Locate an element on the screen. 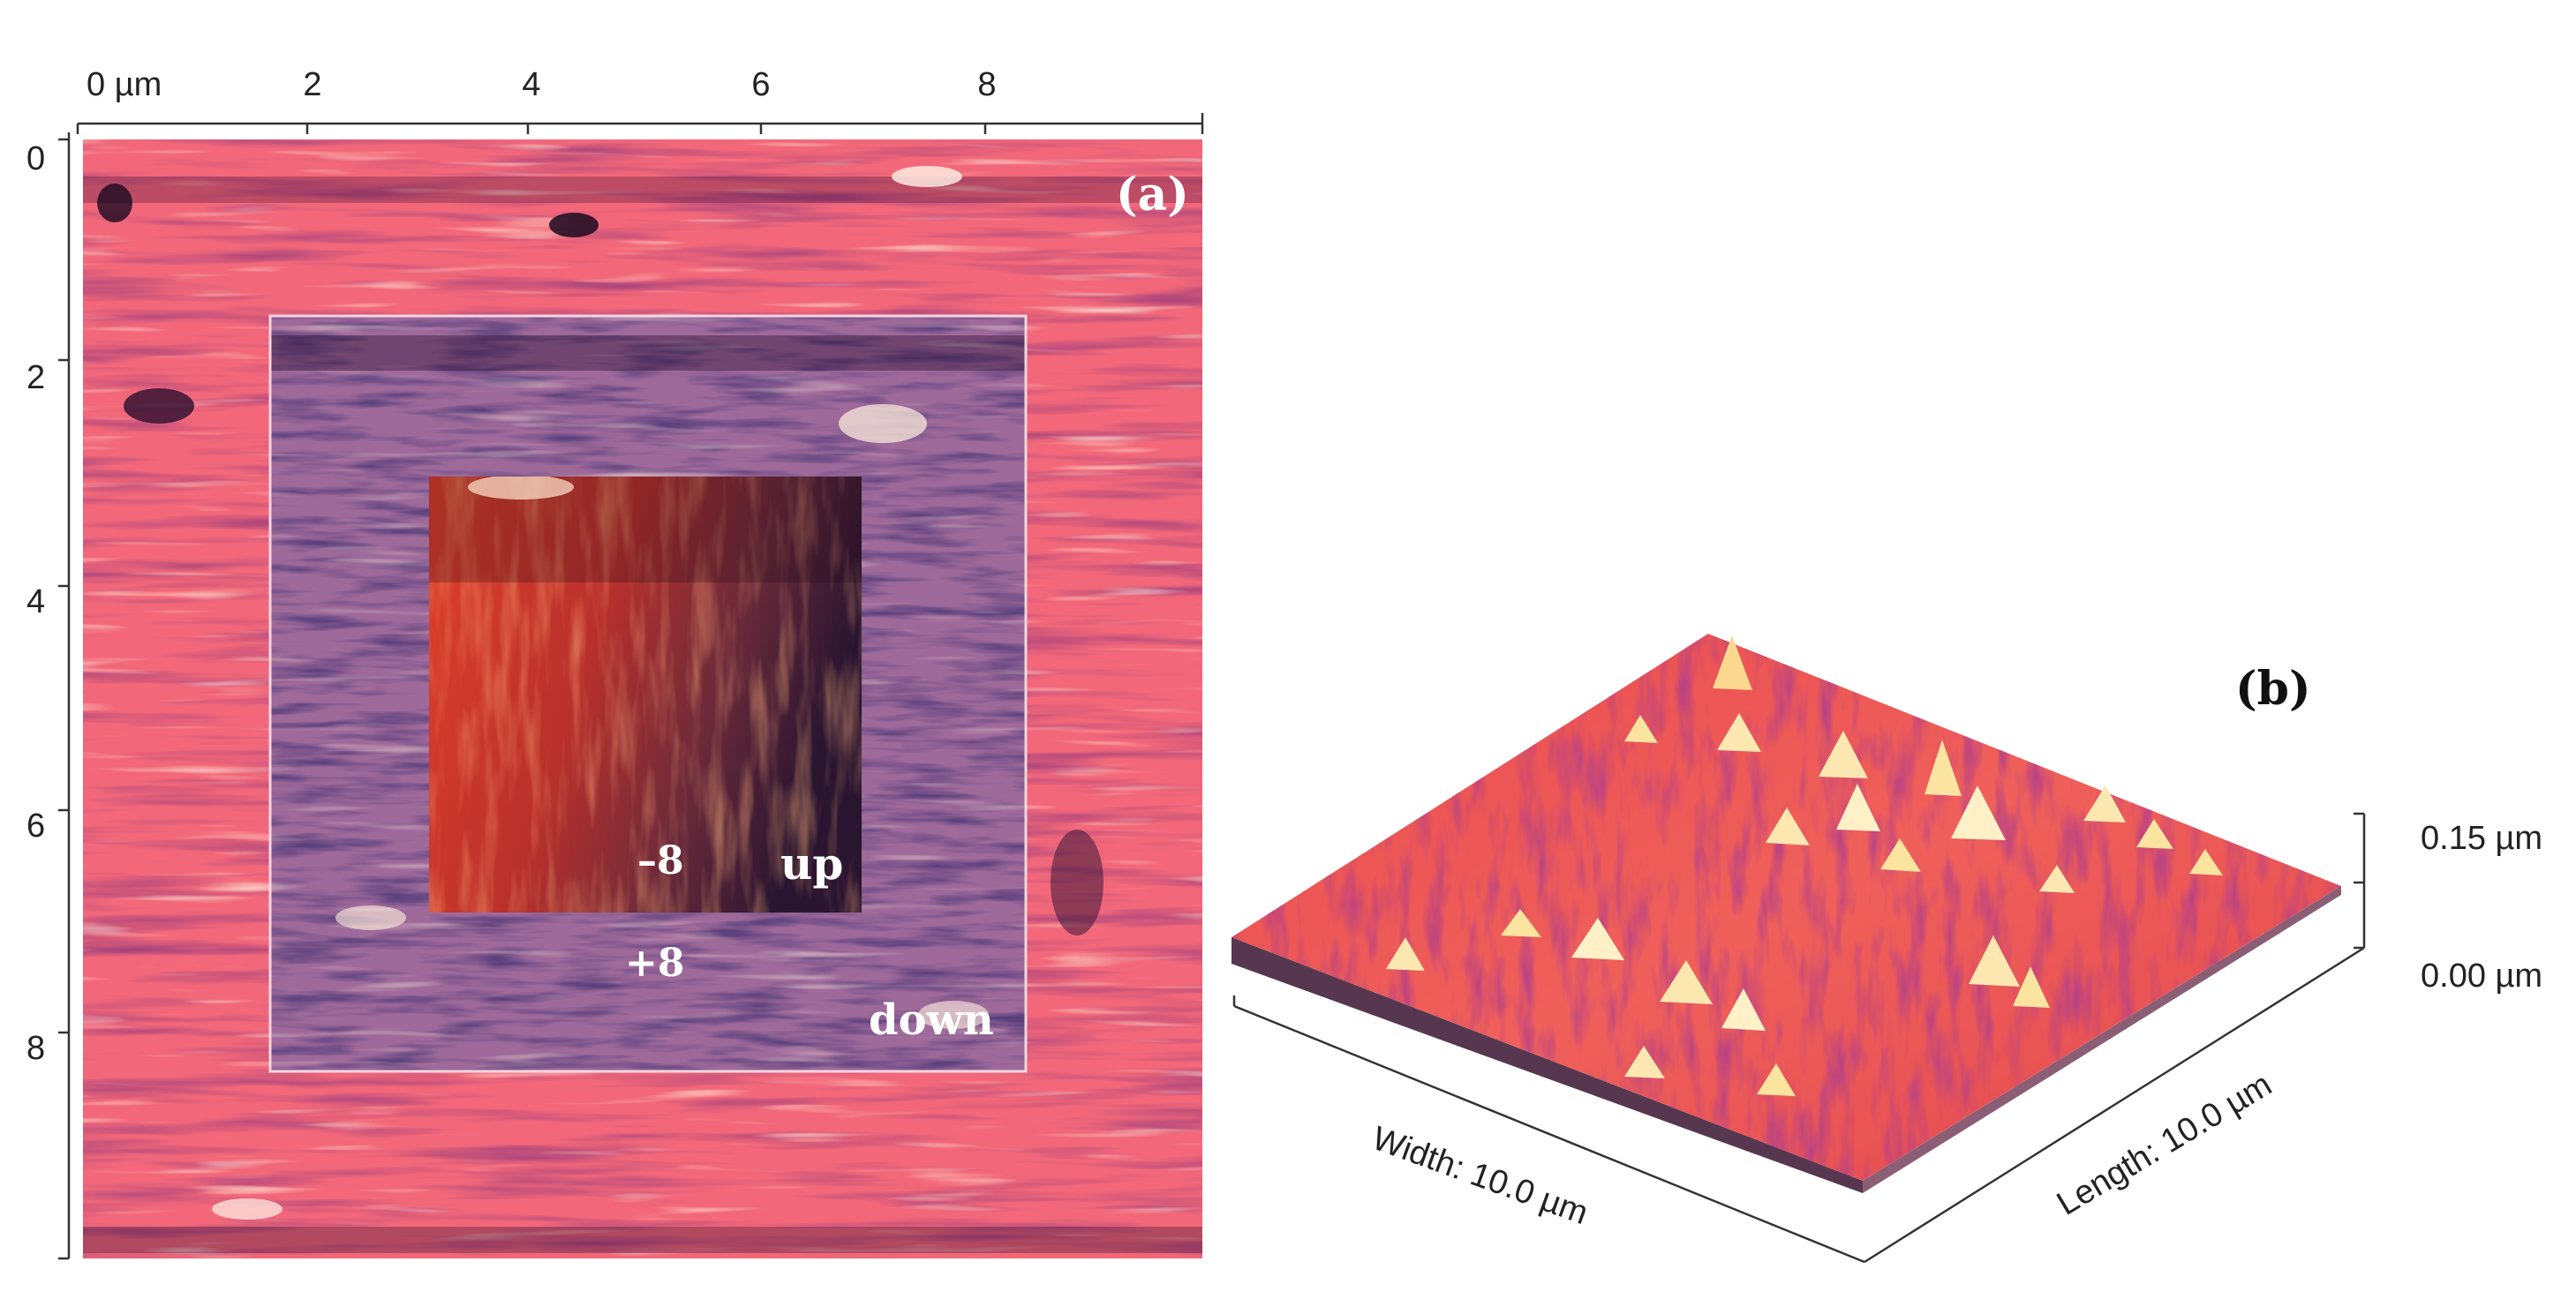  width-label: Width: 10.0 µm is located at coordinates (1480, 1176).